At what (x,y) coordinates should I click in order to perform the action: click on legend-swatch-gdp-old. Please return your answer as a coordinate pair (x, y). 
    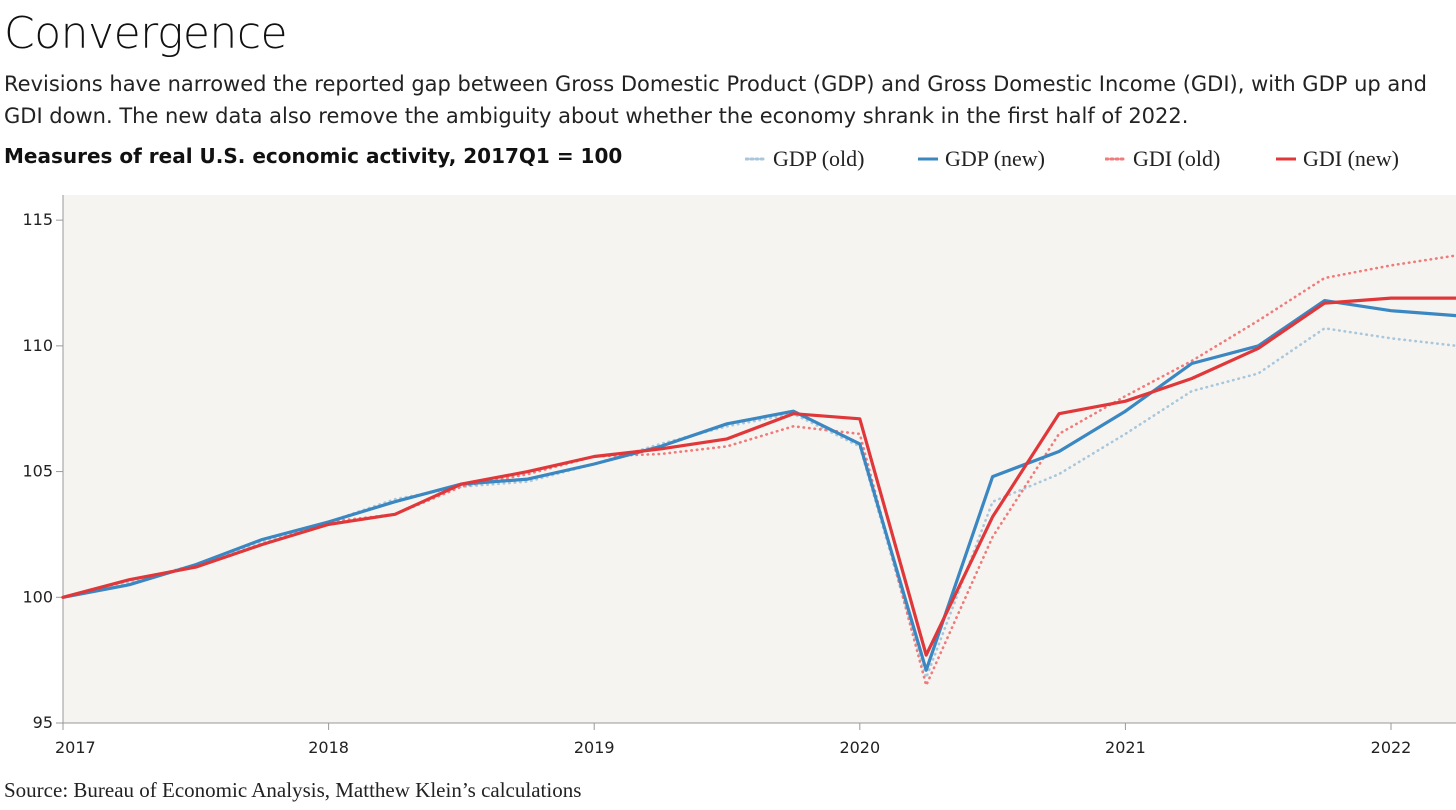
    Looking at the image, I should click on (756, 159).